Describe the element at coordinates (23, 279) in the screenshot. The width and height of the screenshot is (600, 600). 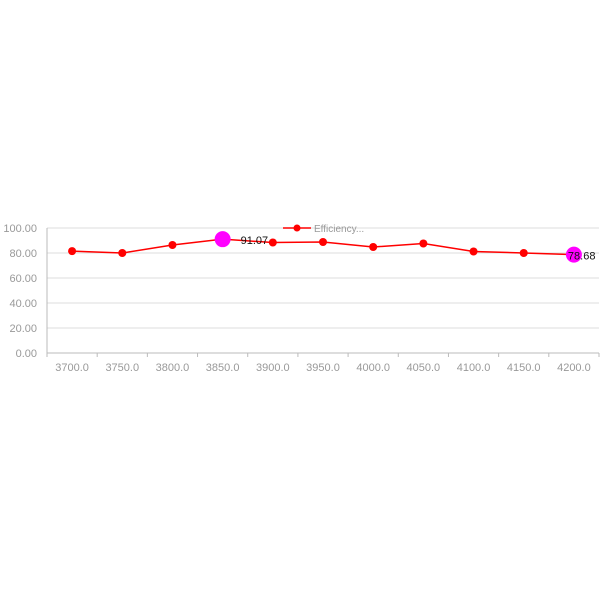
I see `y-tick-label: 60.00` at that location.